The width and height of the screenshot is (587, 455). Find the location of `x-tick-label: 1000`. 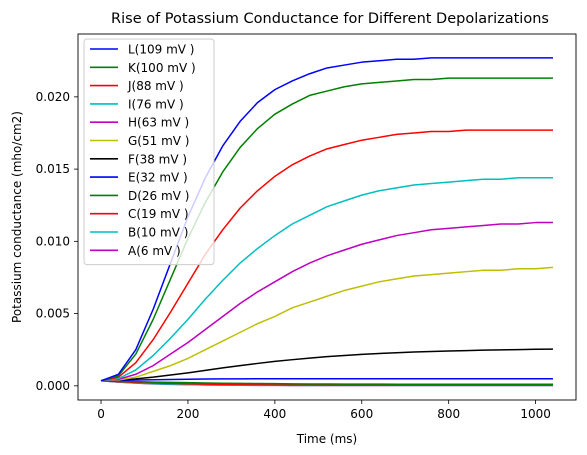

x-tick-label: 1000 is located at coordinates (535, 414).